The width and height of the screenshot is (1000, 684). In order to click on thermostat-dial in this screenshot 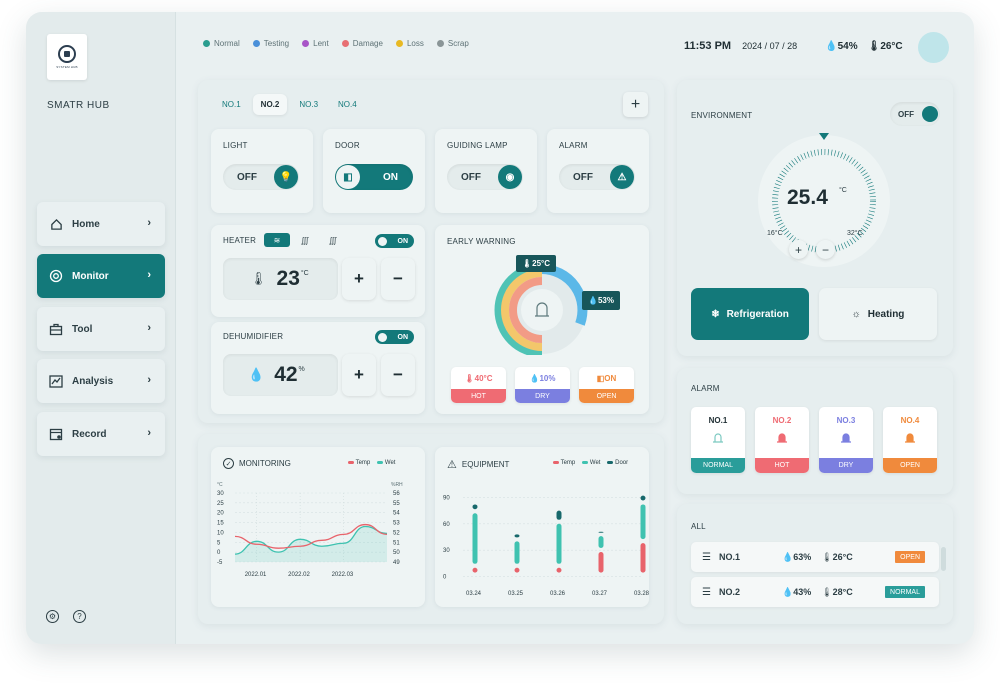, I will do `click(824, 200)`.